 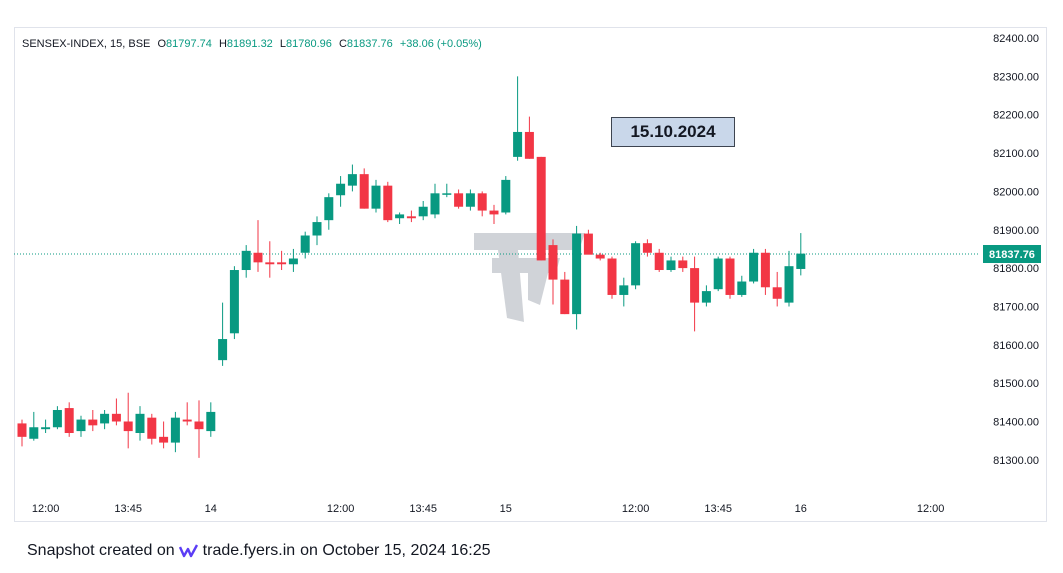 What do you see at coordinates (506, 509) in the screenshot?
I see `x-tick-label: 15` at bounding box center [506, 509].